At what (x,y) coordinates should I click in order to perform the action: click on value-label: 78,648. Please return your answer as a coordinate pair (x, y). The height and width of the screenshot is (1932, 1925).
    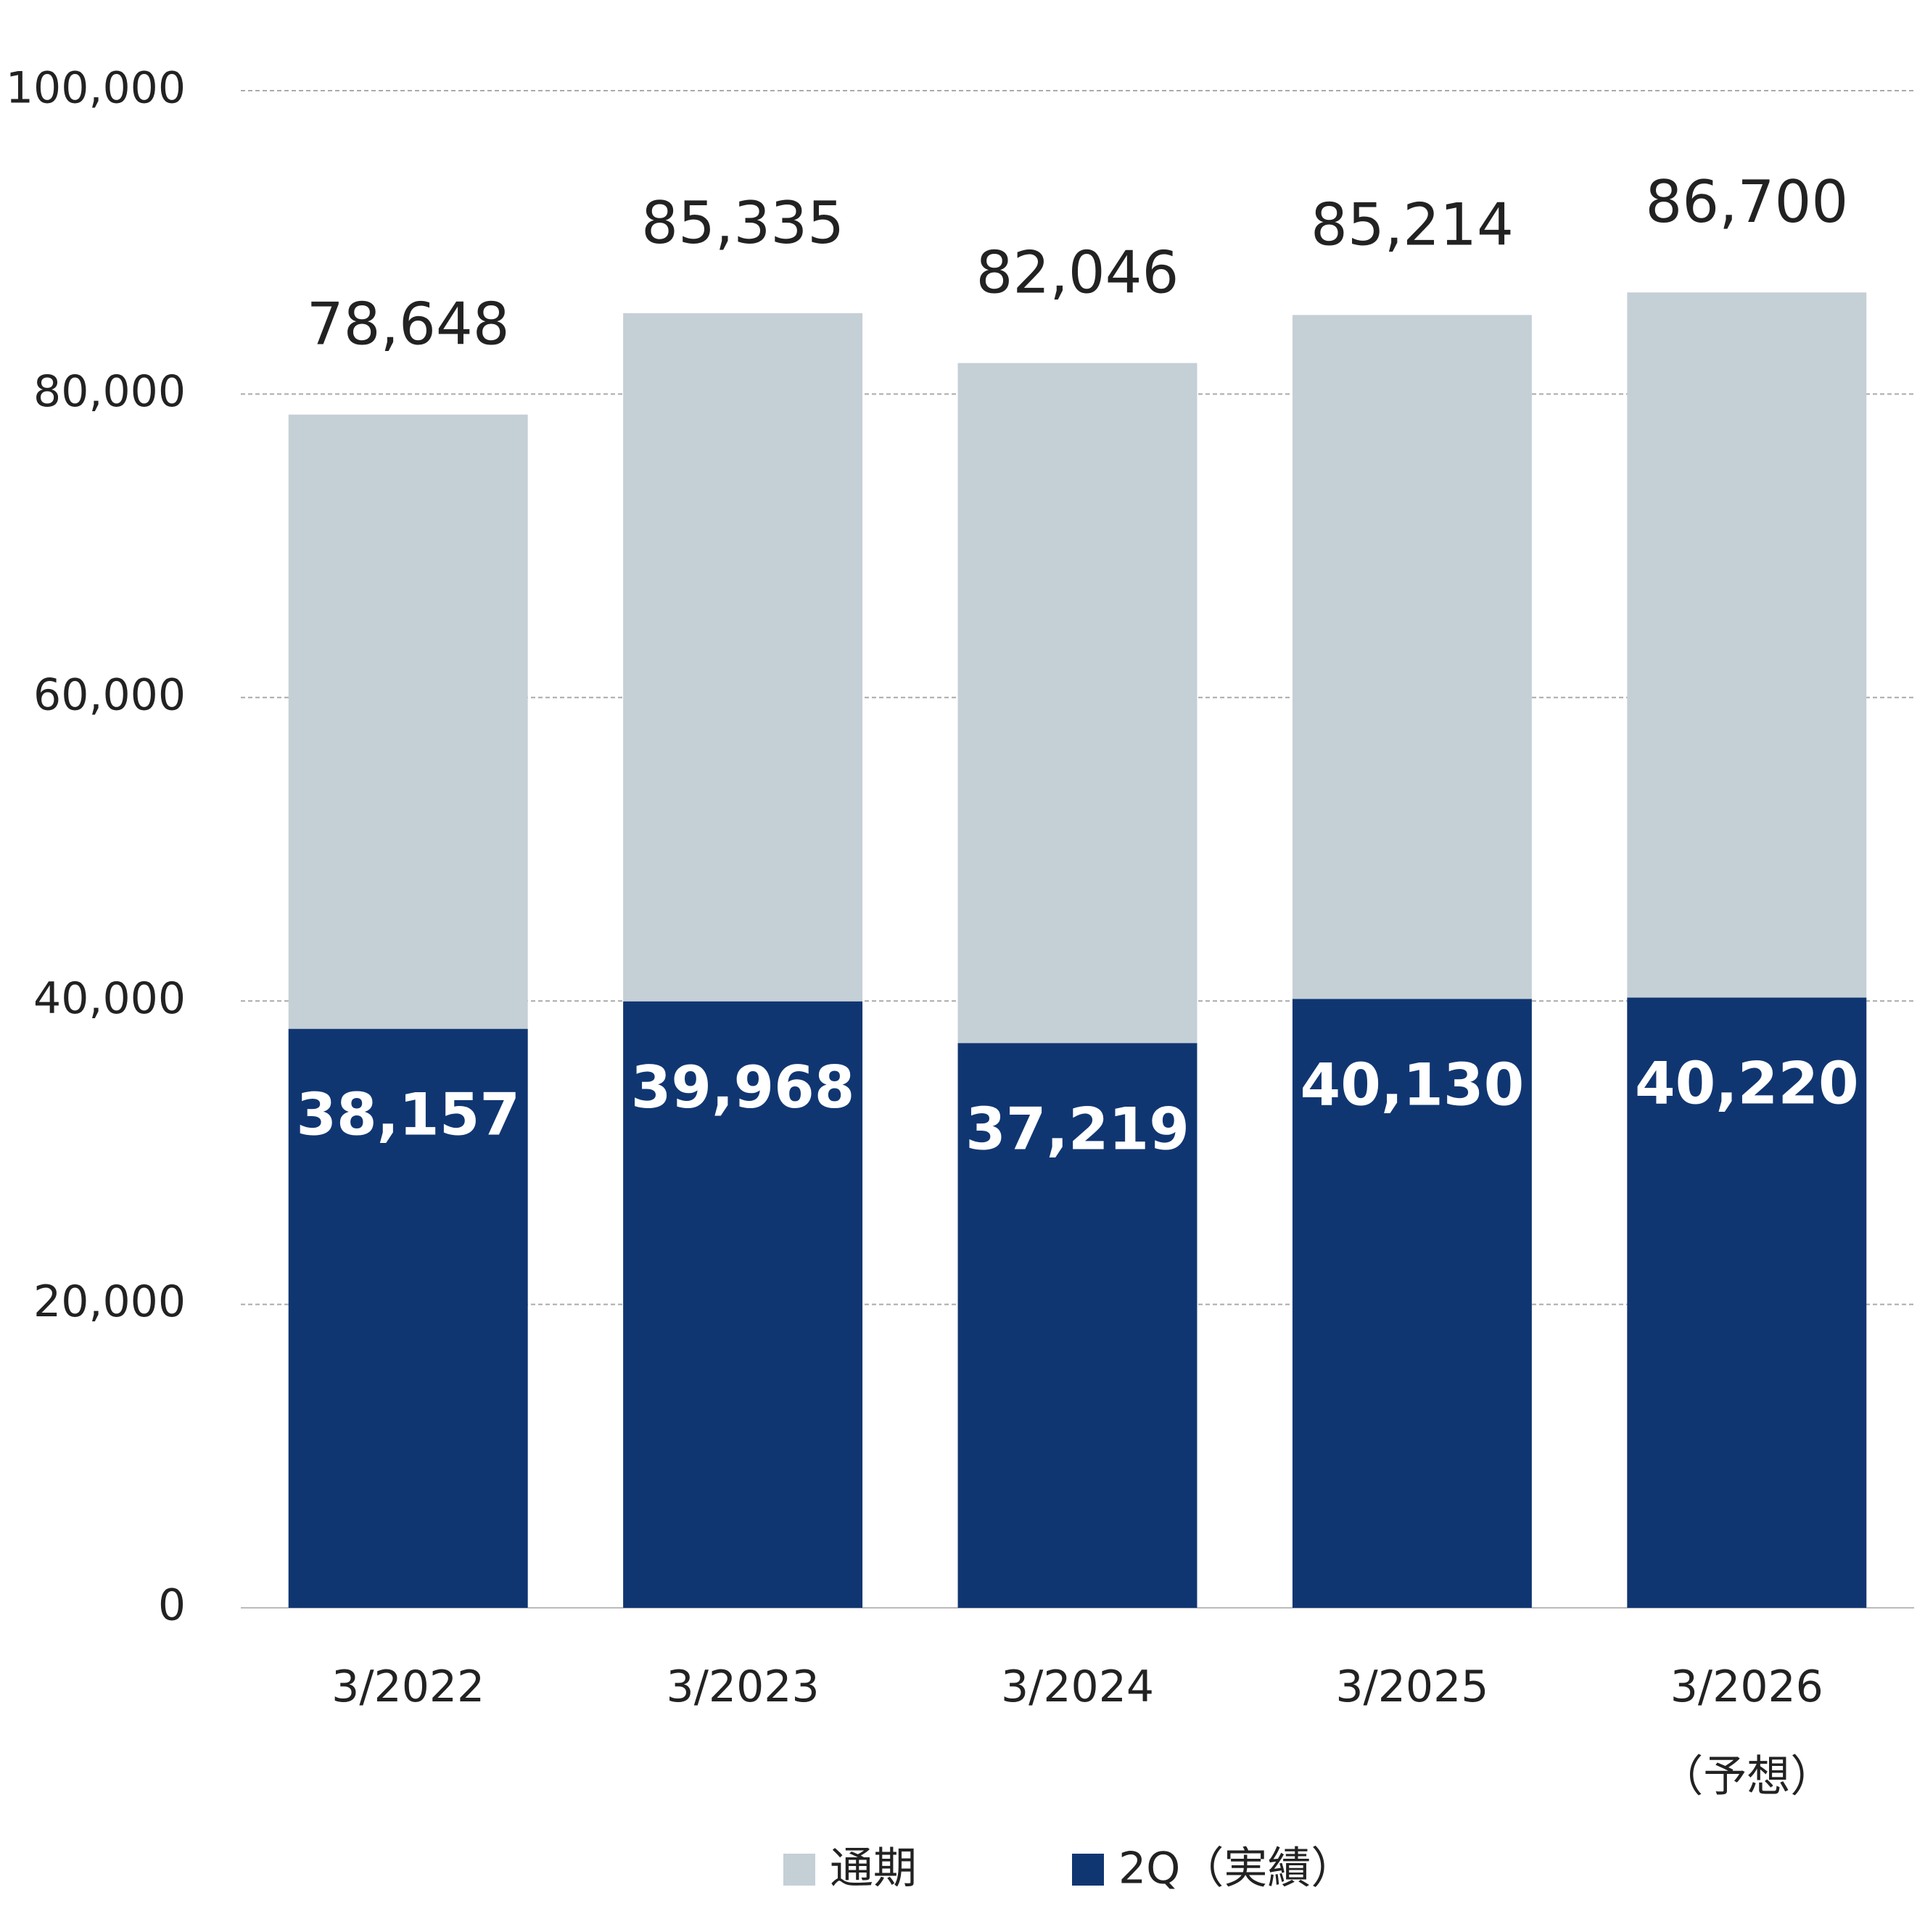
    Looking at the image, I should click on (408, 324).